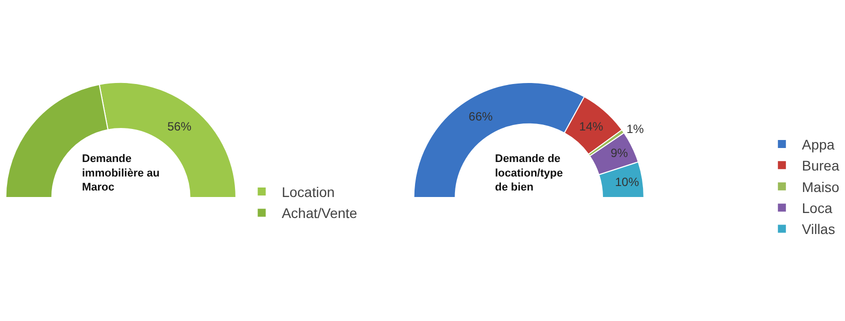 The width and height of the screenshot is (845, 321). I want to click on legend-label: Location, so click(308, 192).